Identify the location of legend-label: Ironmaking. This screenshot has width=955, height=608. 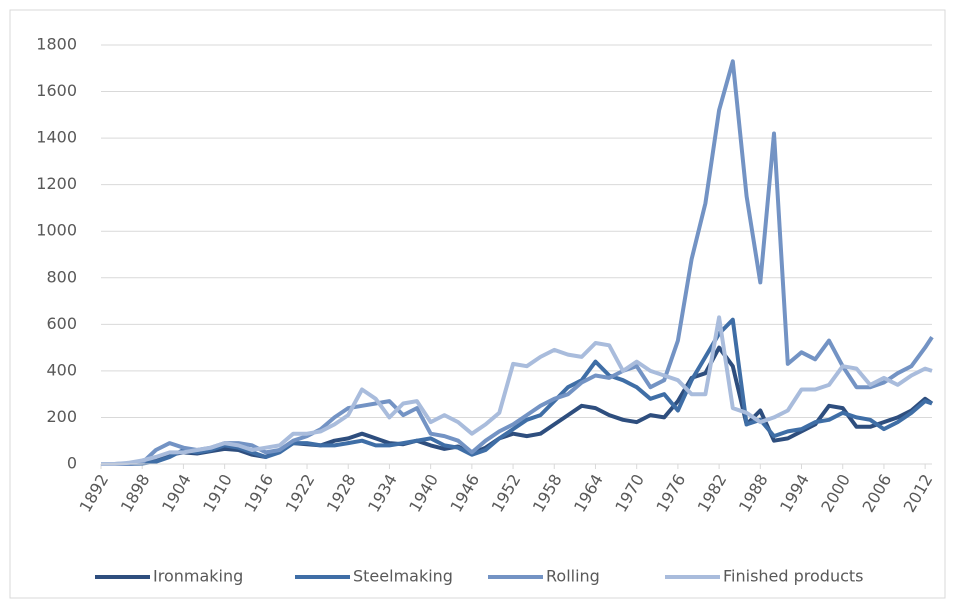
(198, 576).